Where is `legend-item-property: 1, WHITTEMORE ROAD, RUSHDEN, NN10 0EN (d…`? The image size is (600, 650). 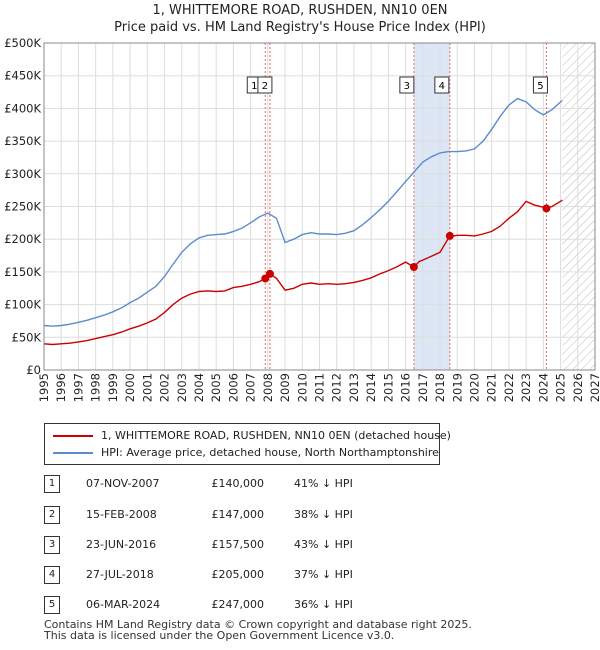 legend-item-property: 1, WHITTEMORE ROAD, RUSHDEN, NN10 0EN (d… is located at coordinates (252, 435).